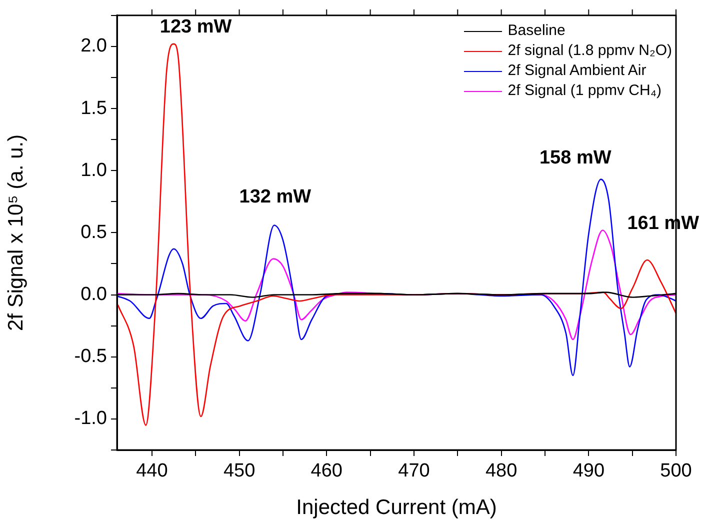  What do you see at coordinates (93, 295) in the screenshot?
I see `y-tick-label: 0.0` at bounding box center [93, 295].